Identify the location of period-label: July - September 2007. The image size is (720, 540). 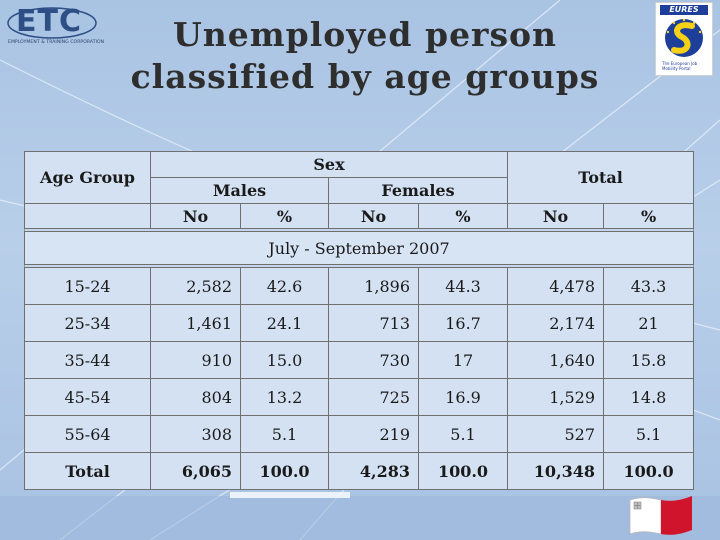
(359, 248).